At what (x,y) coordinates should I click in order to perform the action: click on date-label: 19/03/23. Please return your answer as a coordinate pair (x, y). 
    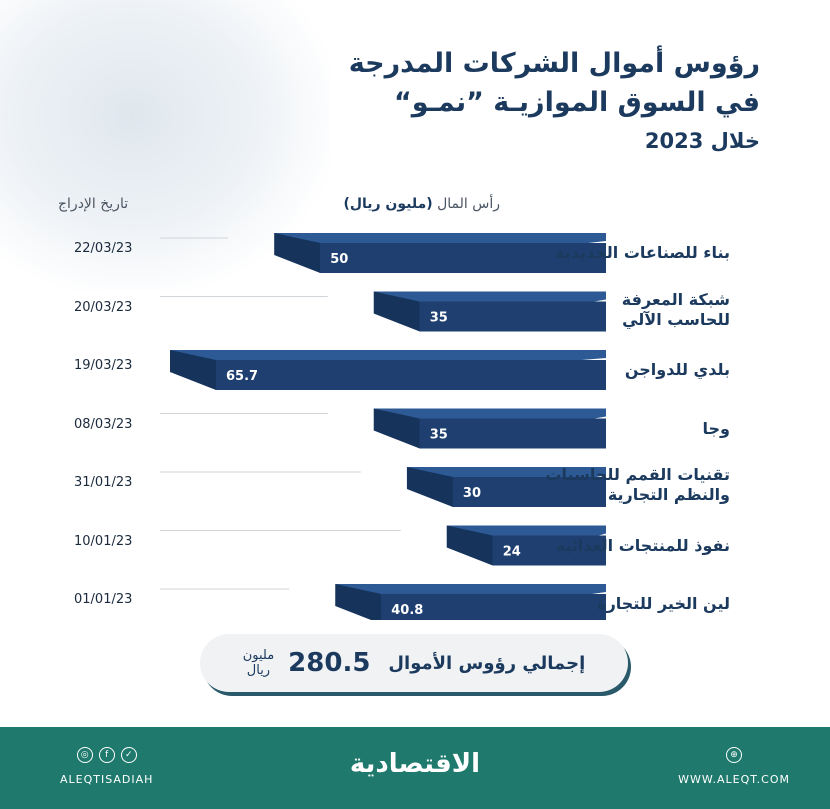
    Looking at the image, I should click on (103, 365).